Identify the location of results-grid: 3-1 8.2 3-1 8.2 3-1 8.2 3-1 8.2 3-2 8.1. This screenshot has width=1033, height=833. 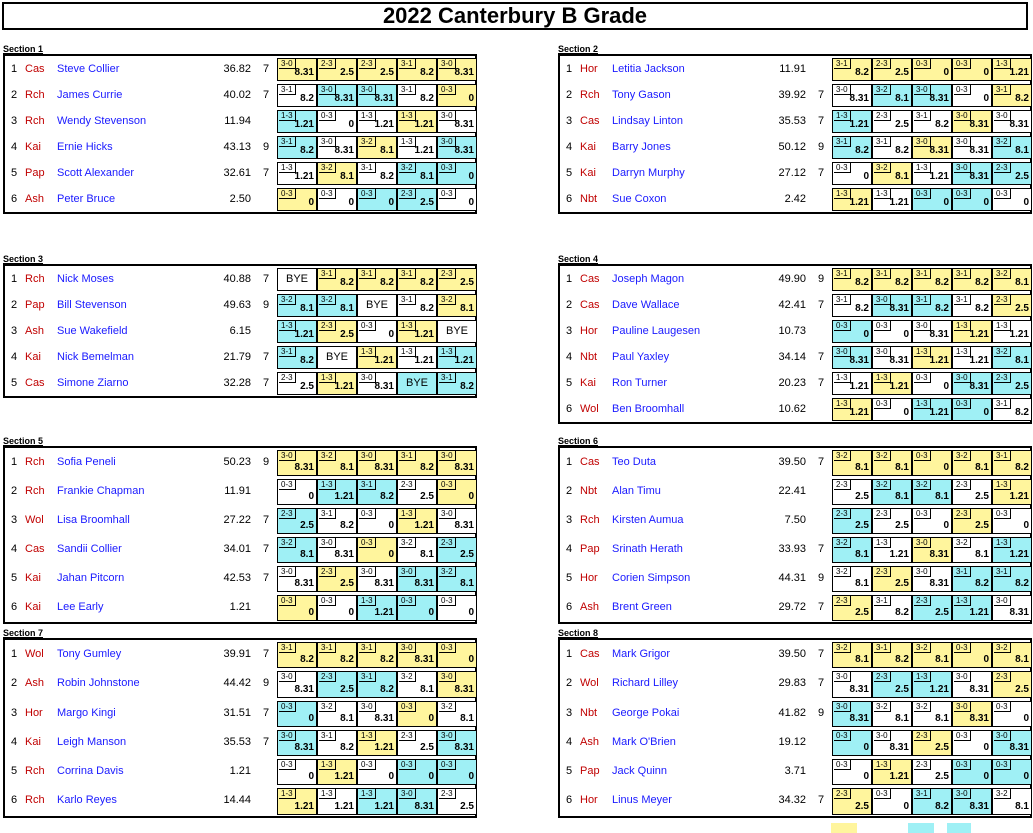
(932, 279).